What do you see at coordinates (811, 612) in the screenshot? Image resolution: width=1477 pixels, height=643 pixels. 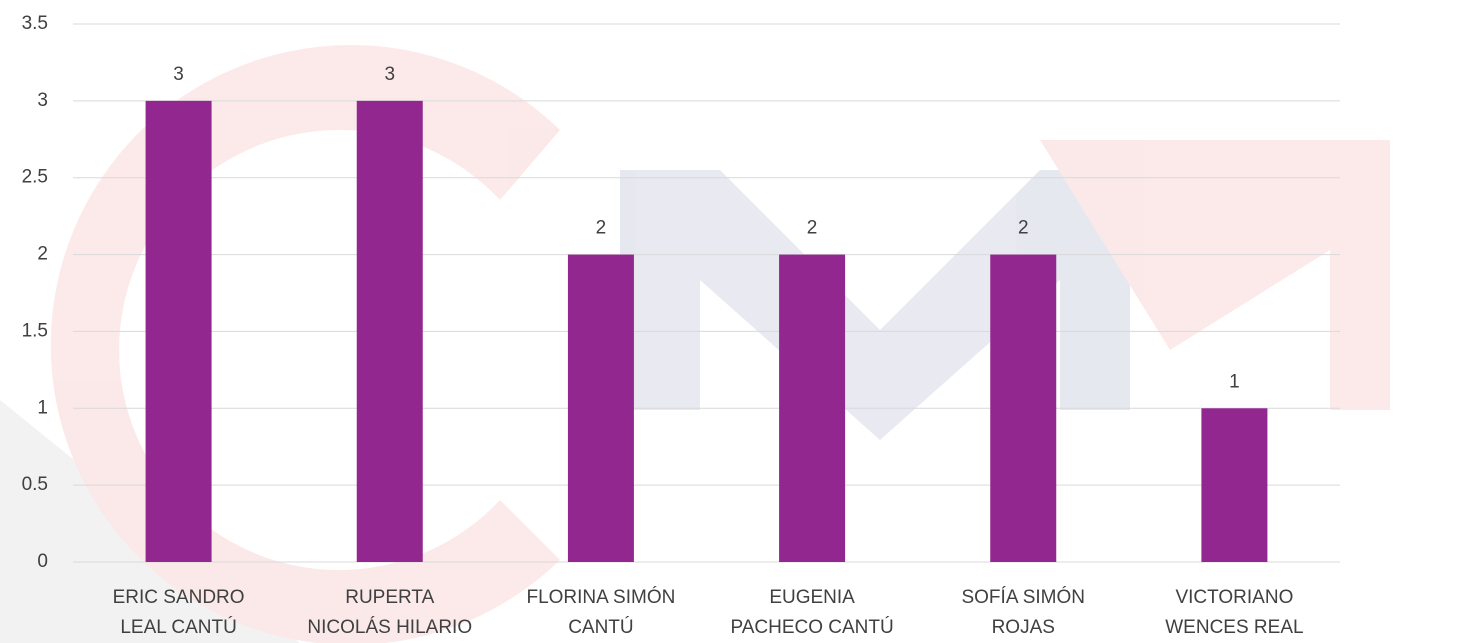 I see `x-tick-label: EUGENIA PACHECO CANTÚ` at bounding box center [811, 612].